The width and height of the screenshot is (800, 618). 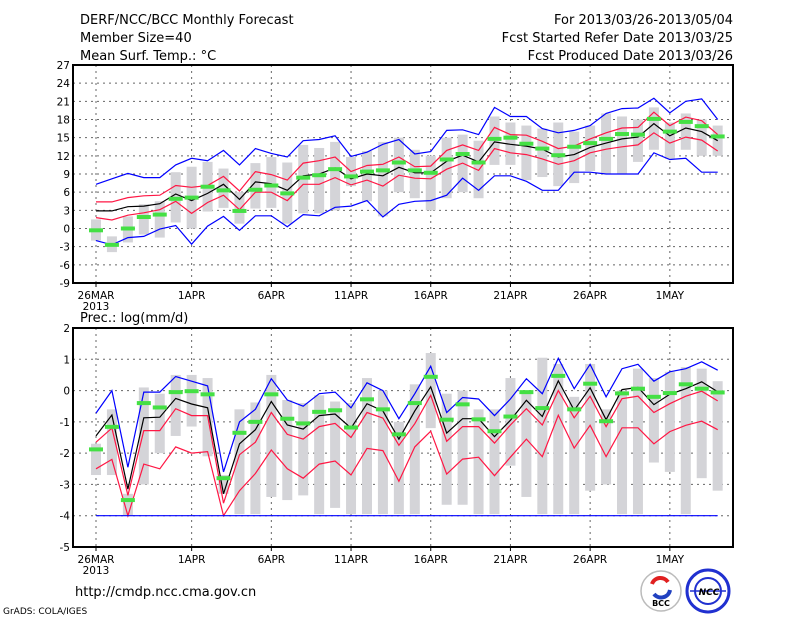 I want to click on ncc-logo: NCC, so click(x=708, y=591).